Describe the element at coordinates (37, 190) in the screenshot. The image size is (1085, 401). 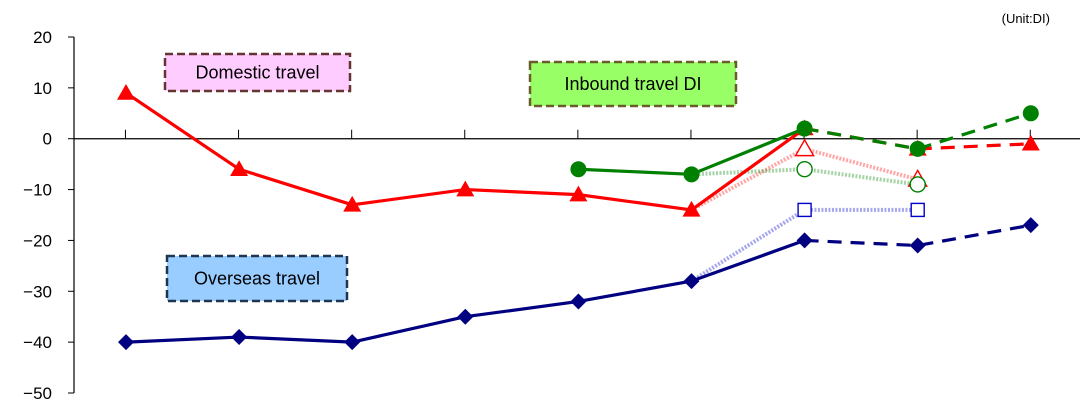
I see `y-tick-label: −10` at that location.